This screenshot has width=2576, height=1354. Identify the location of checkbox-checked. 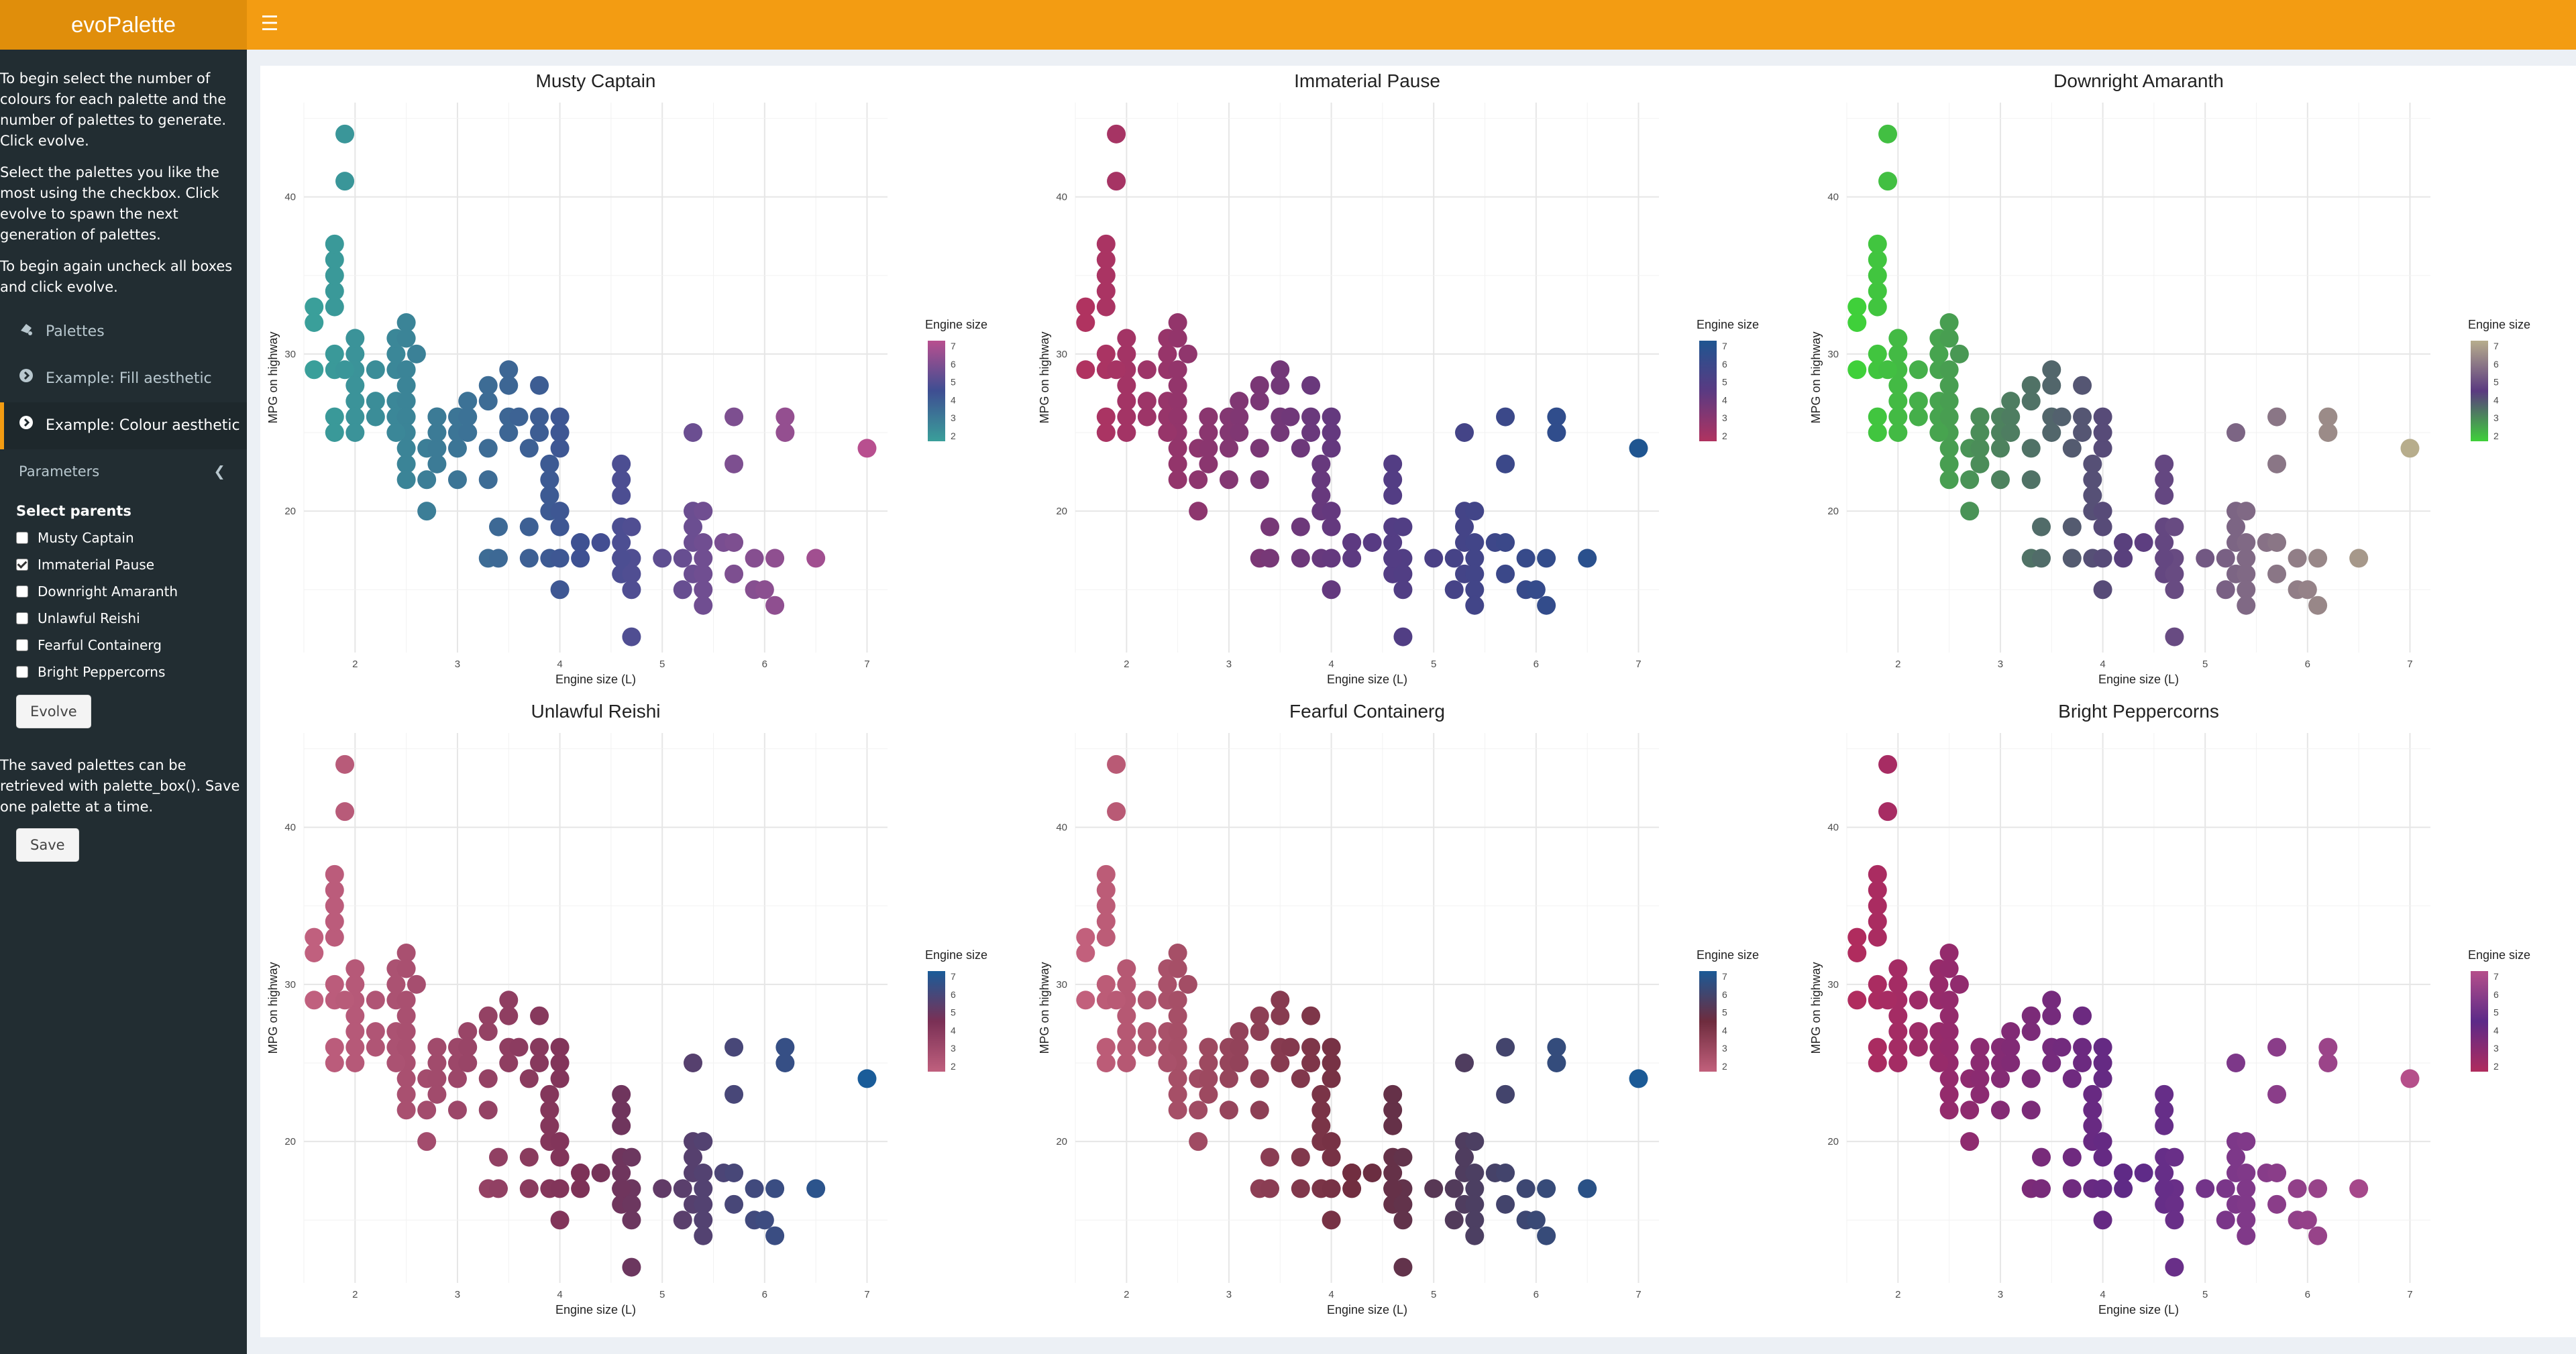
(22, 564).